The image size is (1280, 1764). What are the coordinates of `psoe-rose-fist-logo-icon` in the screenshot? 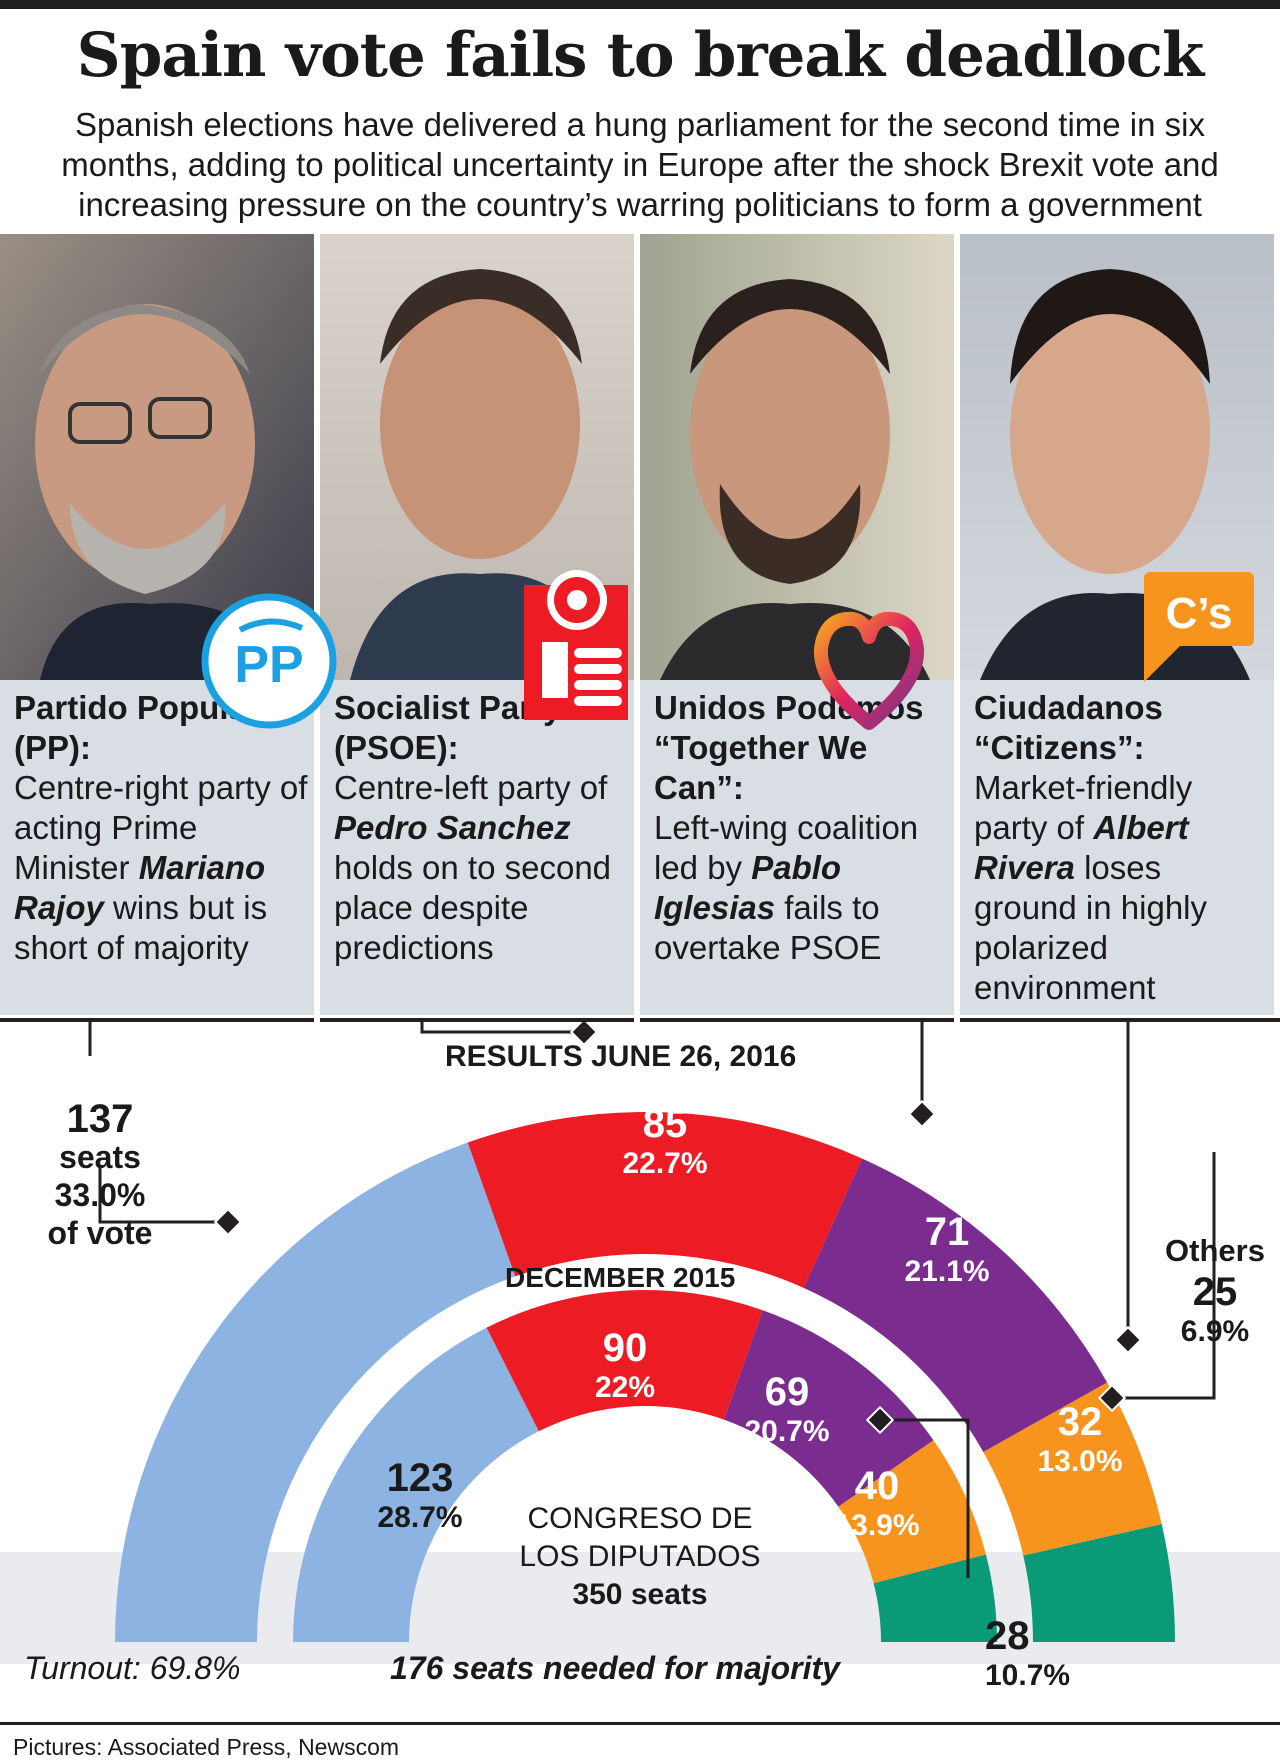 It's located at (577, 645).